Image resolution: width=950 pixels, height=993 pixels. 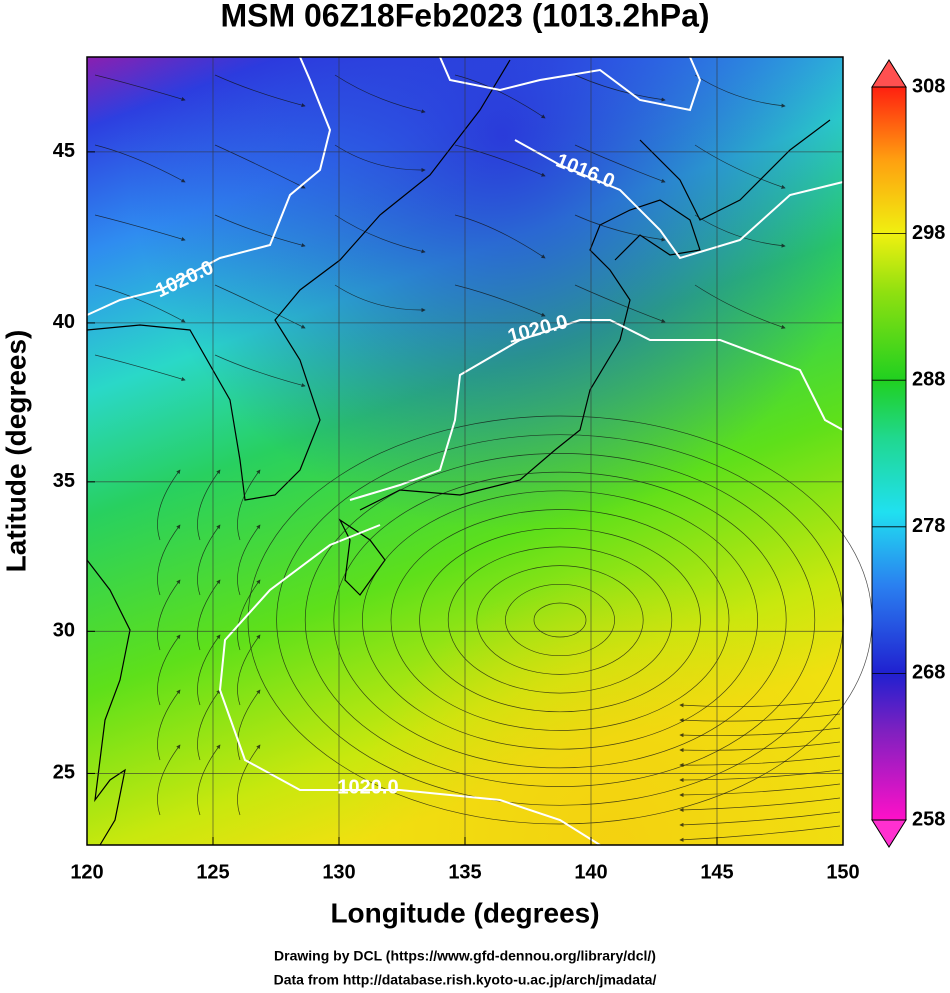 What do you see at coordinates (464, 912) in the screenshot?
I see `x-axis-label: Longitude (degrees)` at bounding box center [464, 912].